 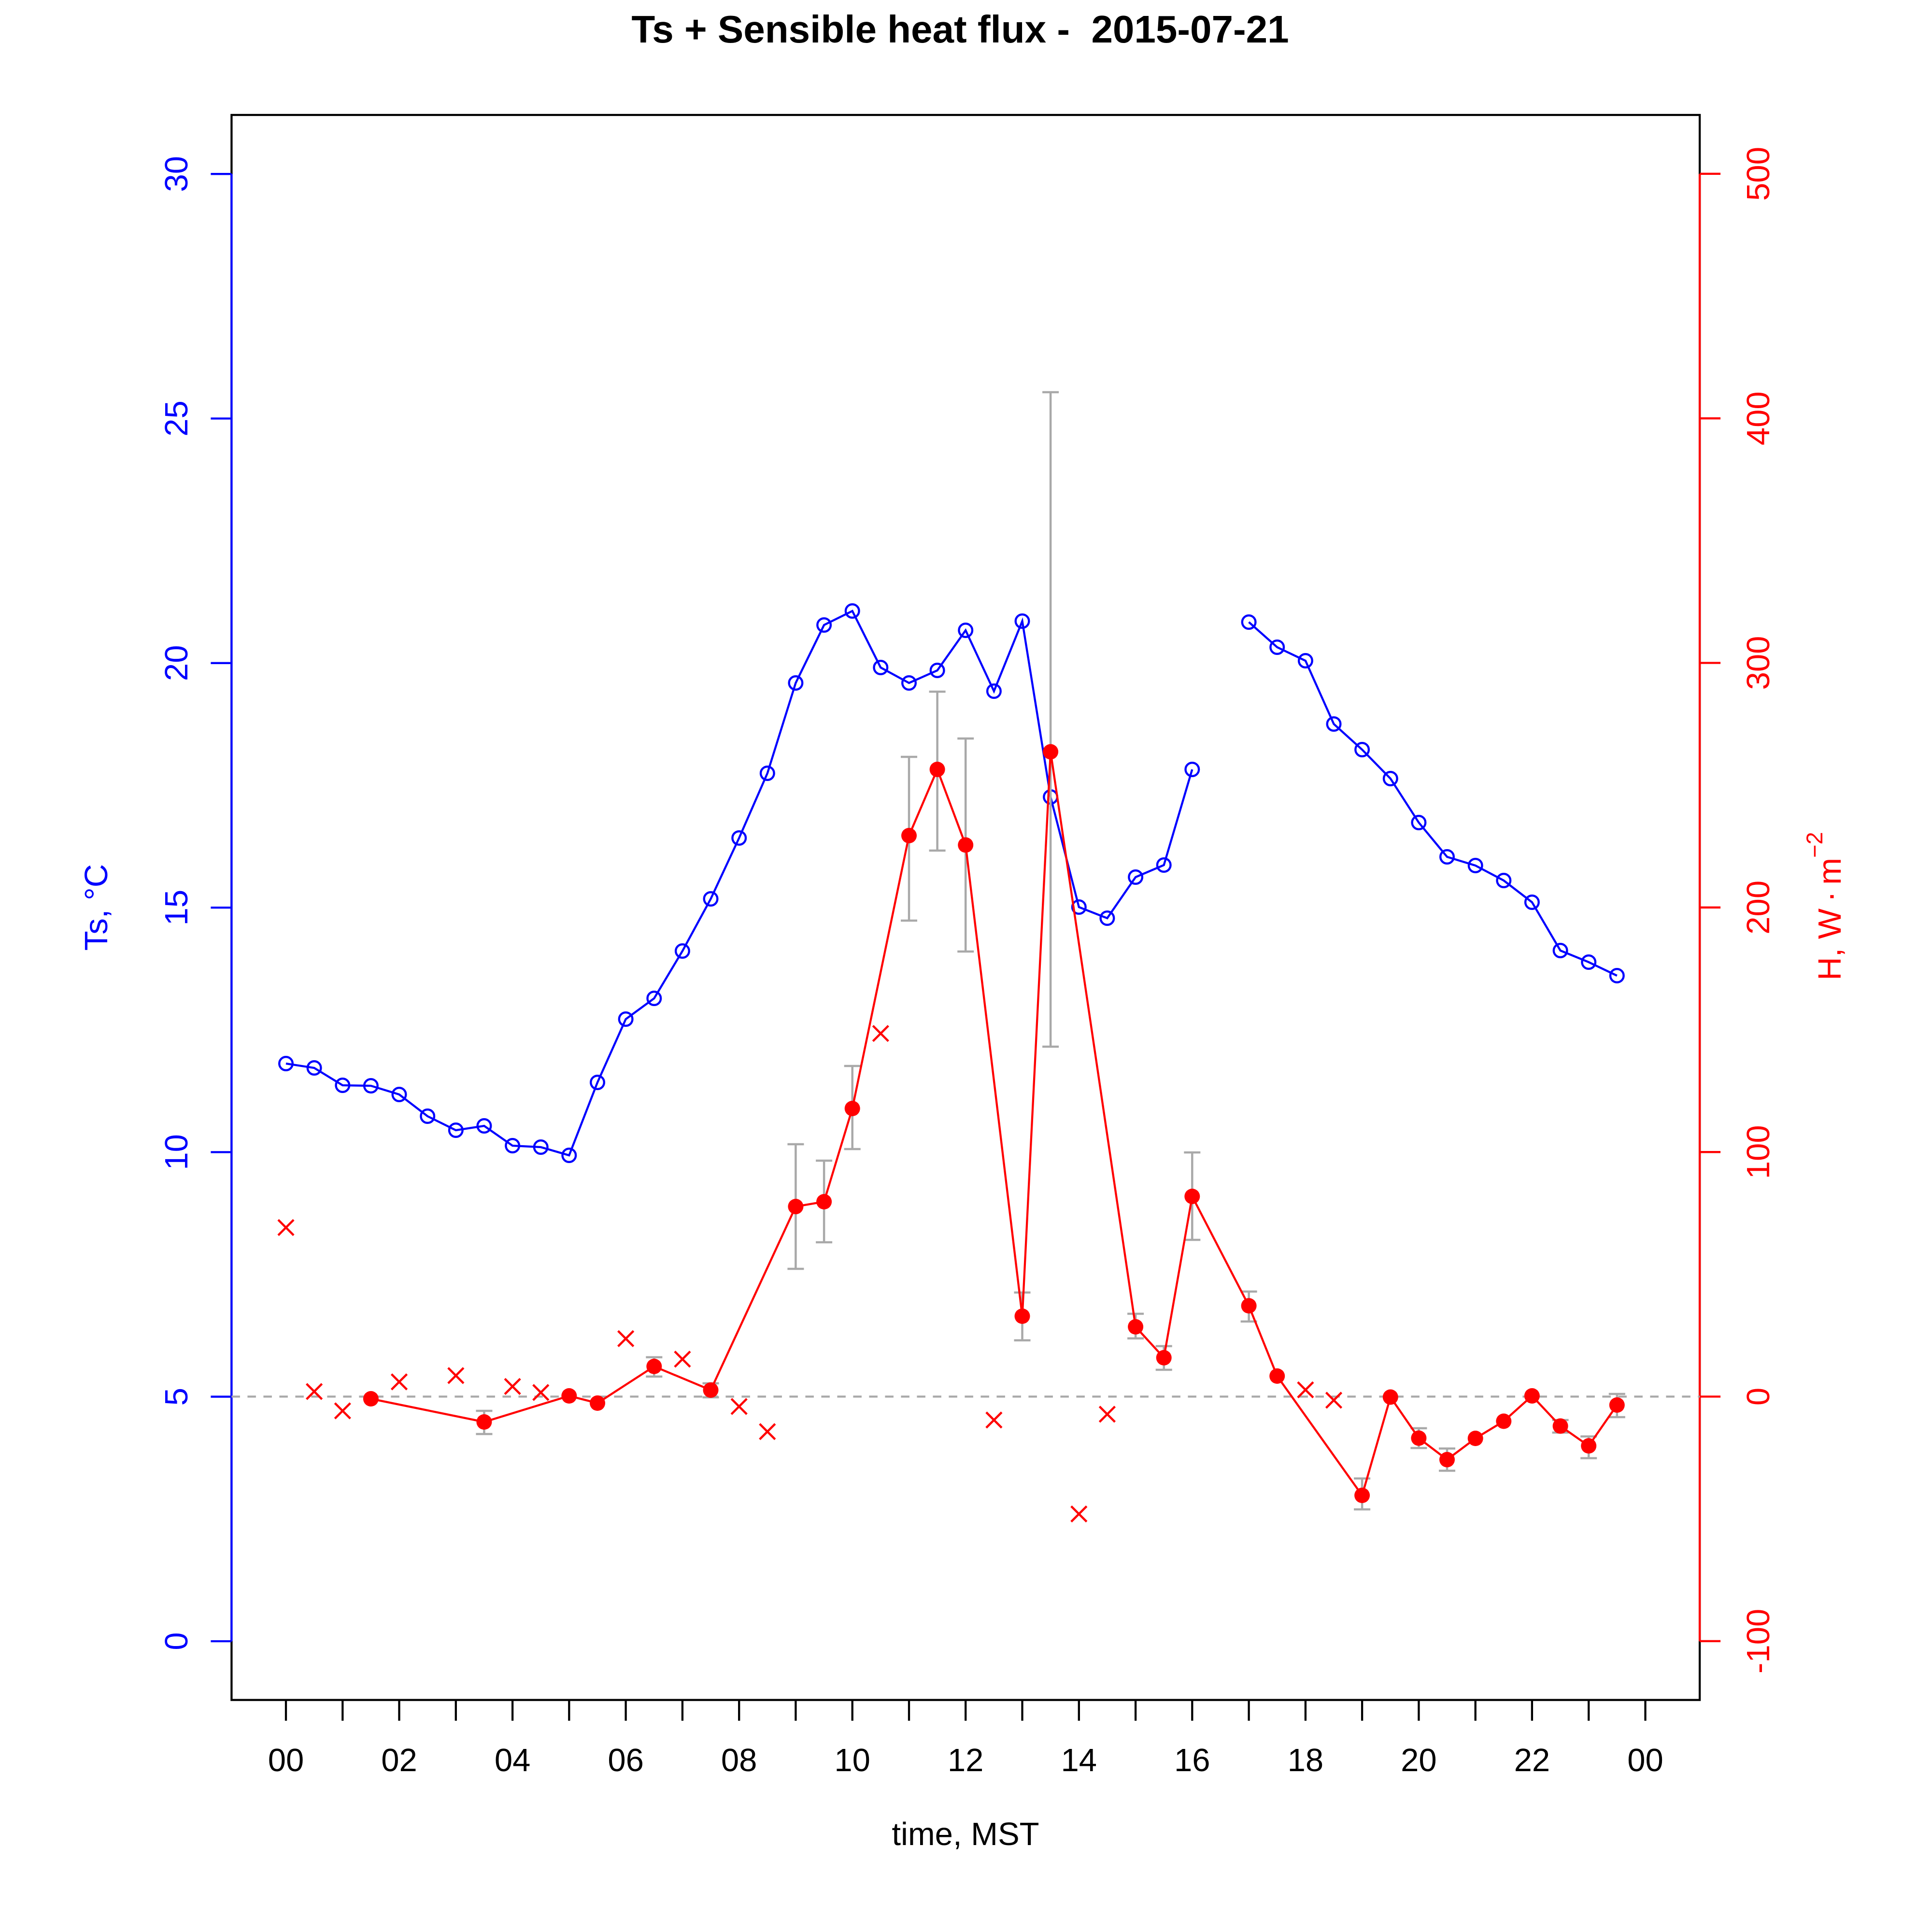 What do you see at coordinates (176, 908) in the screenshot?
I see `svg-text: 15` at bounding box center [176, 908].